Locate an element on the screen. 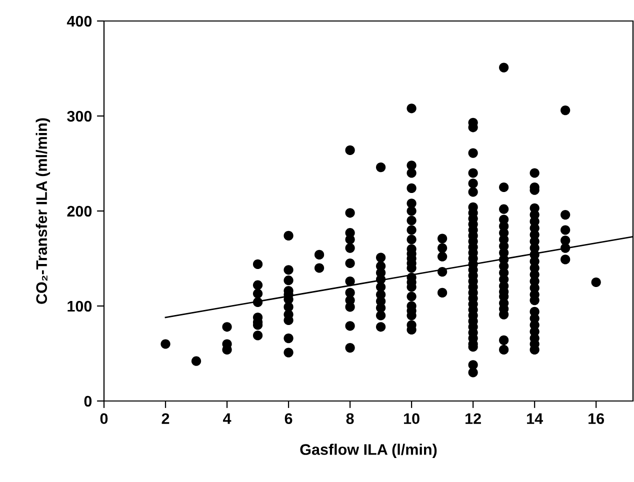 This screenshot has height=482, width=634. x-tick-label: 0 is located at coordinates (104, 418).